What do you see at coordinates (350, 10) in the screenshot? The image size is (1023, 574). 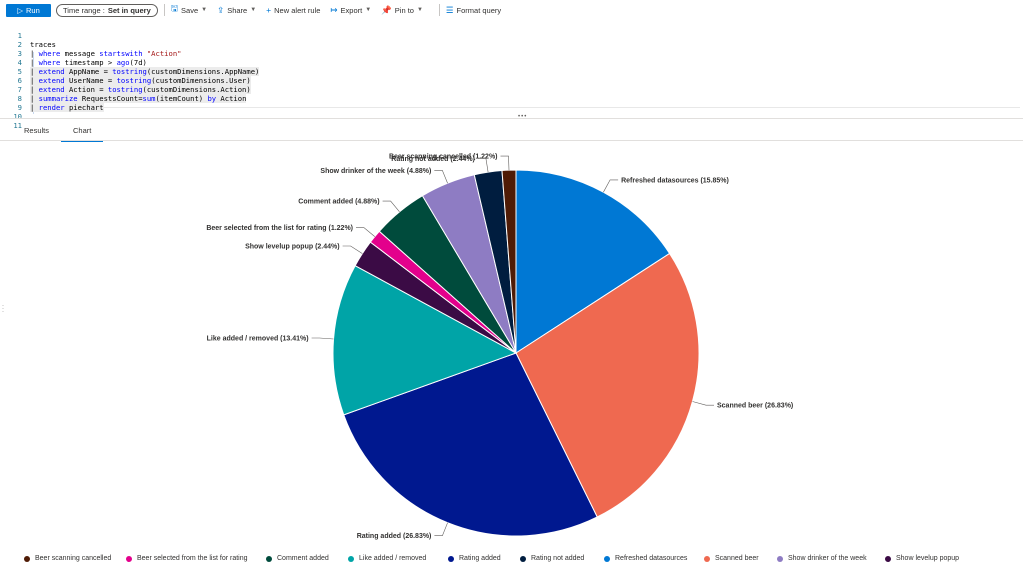 I see `export-button: ↦ Export ▼` at bounding box center [350, 10].